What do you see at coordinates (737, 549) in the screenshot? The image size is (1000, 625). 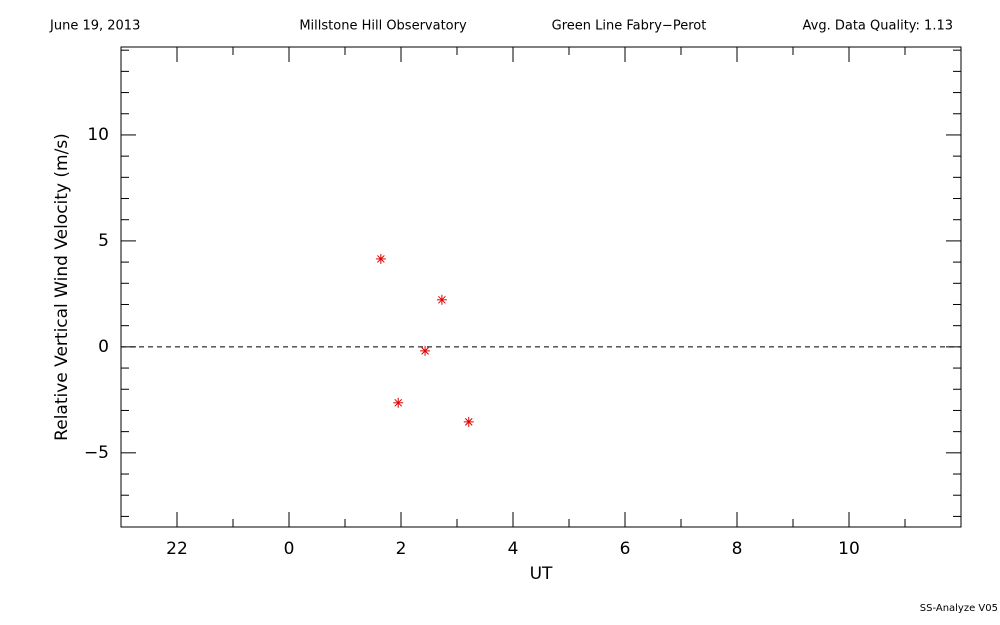 I see `x-tick-label: 8` at bounding box center [737, 549].